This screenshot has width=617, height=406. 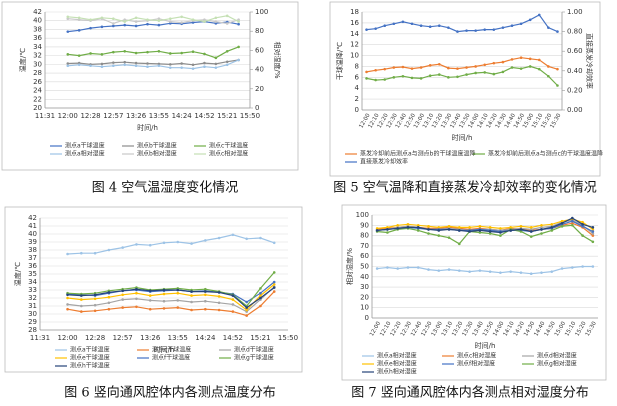 I want to click on y-tick-label: 20, so click(x=37, y=108).